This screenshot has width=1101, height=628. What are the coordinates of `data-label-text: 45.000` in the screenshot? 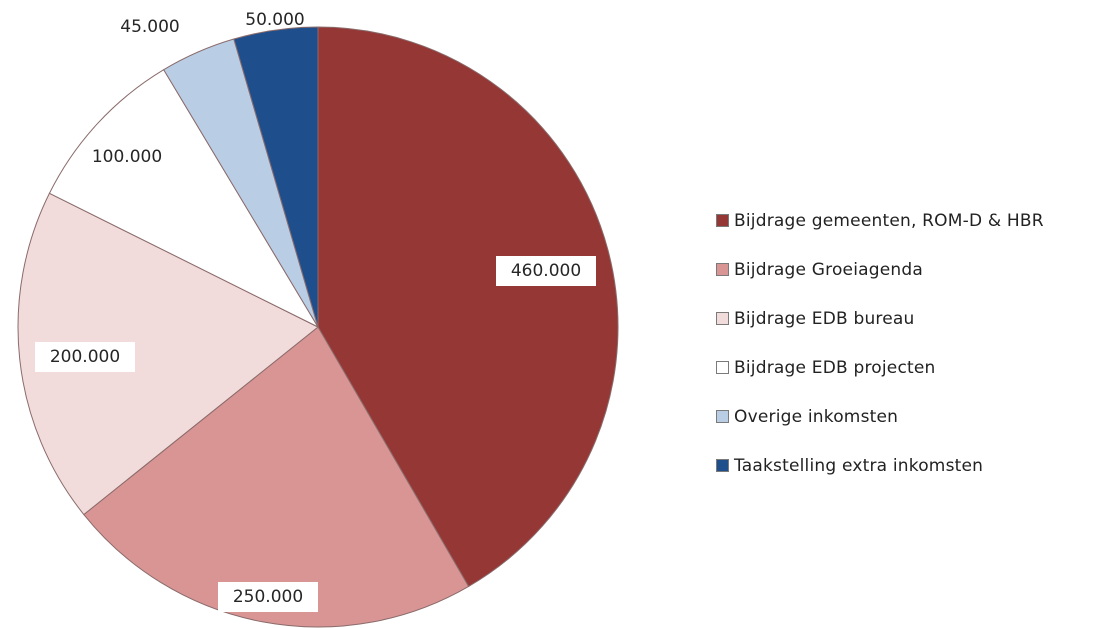 It's located at (149, 27).